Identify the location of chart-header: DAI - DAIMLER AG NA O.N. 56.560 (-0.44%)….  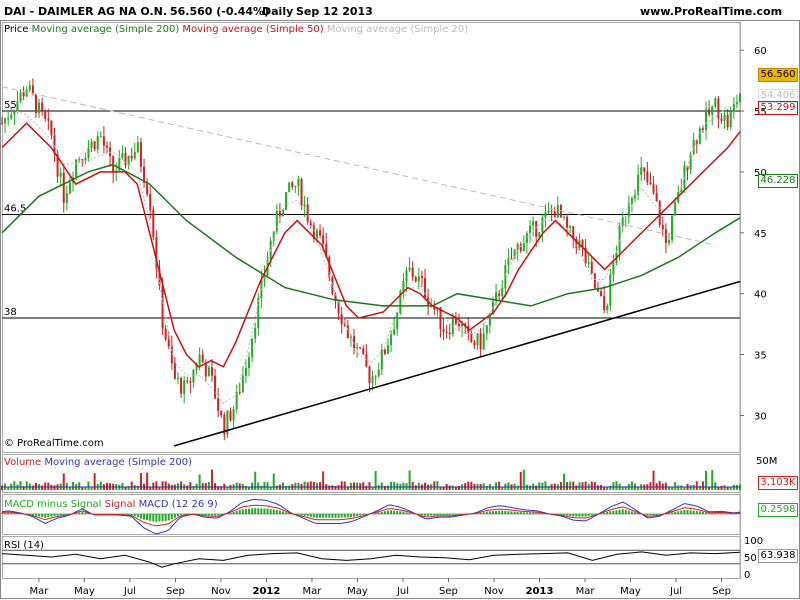
(400, 11).